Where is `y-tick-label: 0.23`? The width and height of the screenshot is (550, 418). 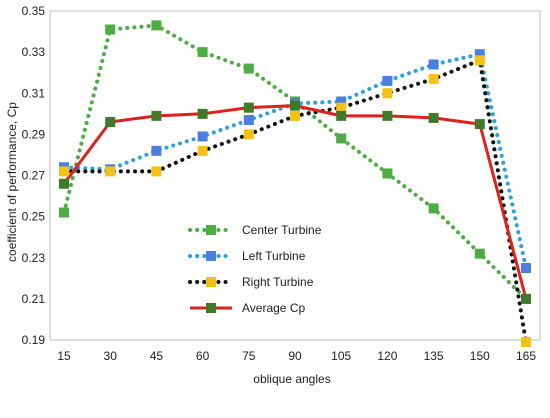 y-tick-label: 0.23 is located at coordinates (34, 258).